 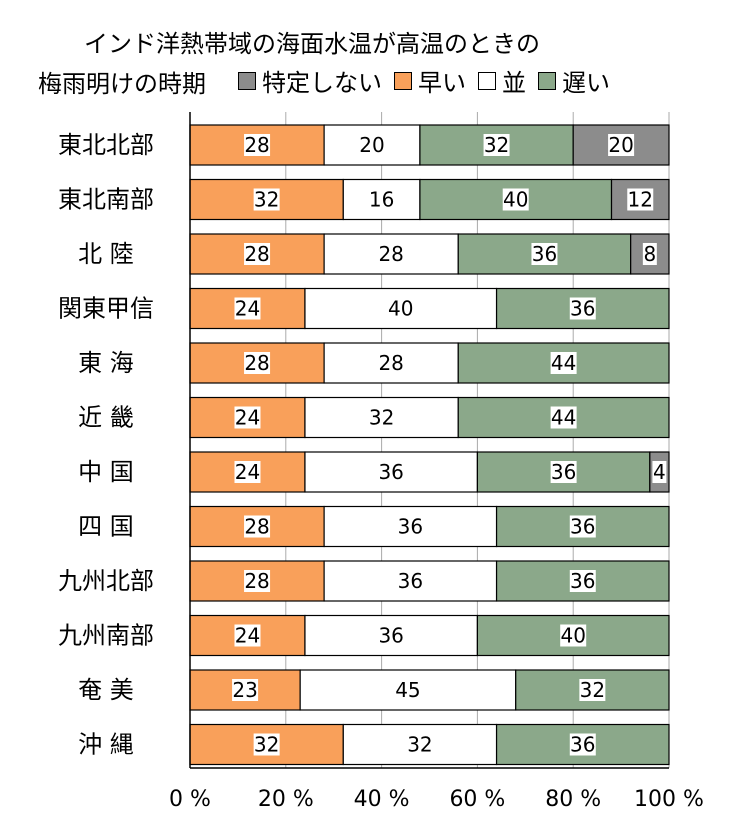 I want to click on category-label: 北 陸, so click(x=106, y=254).